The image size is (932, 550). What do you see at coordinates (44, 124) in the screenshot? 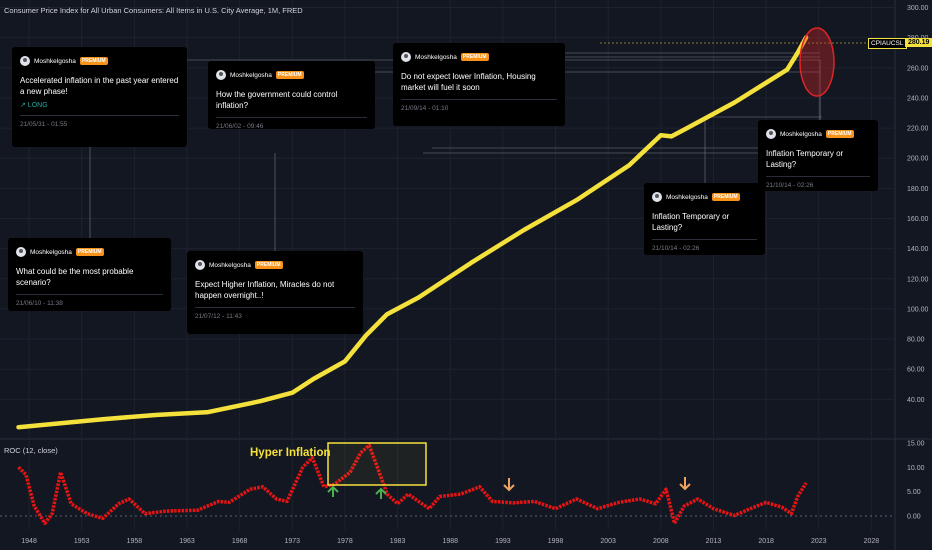
I see `idea-date: 21/05/31 - 01:55` at bounding box center [44, 124].